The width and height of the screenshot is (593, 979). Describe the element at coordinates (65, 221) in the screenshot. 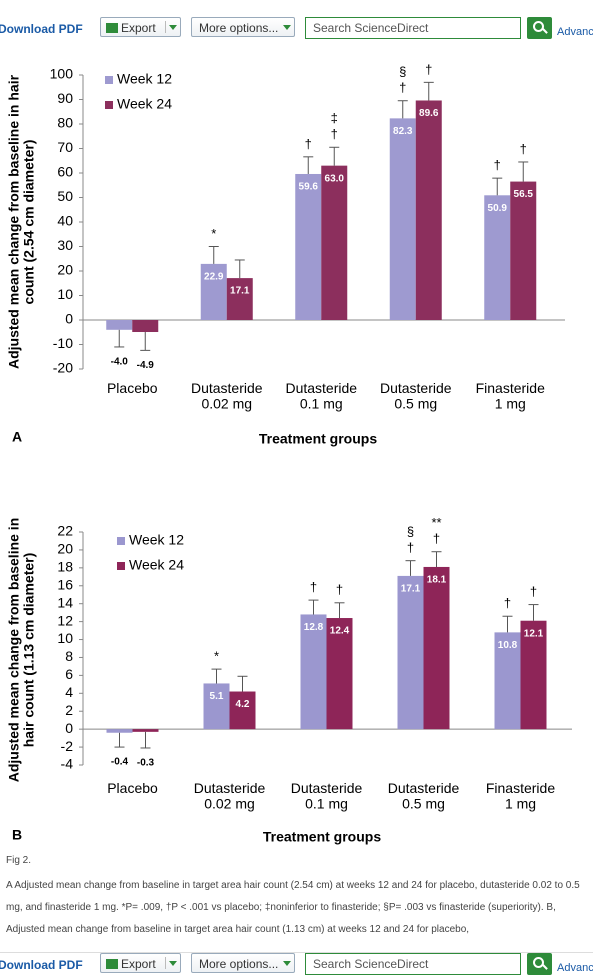

I see `y-tick-label: 40` at that location.